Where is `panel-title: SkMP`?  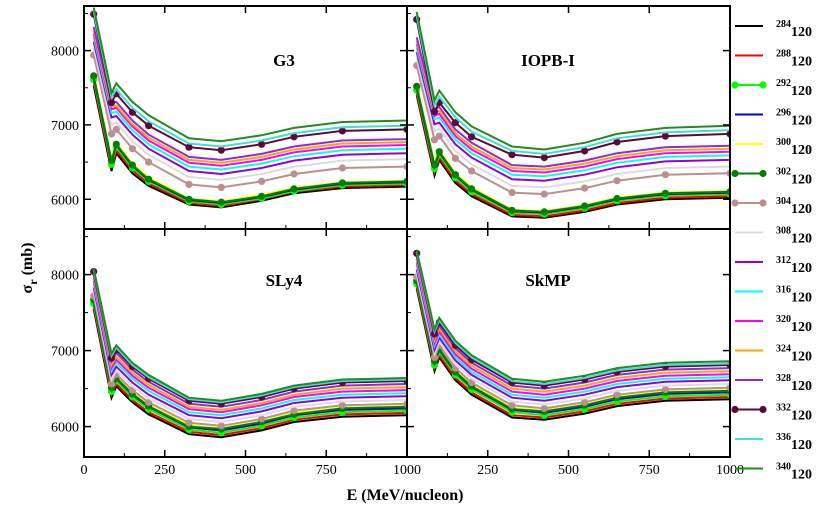 panel-title: SkMP is located at coordinates (547, 280).